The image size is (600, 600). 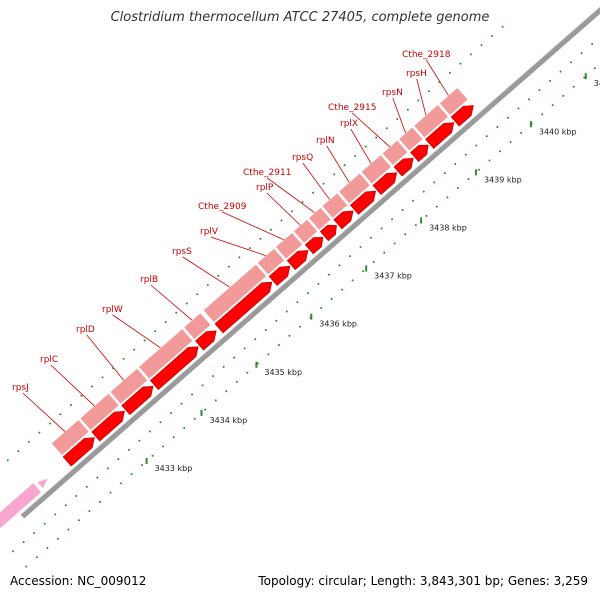 What do you see at coordinates (267, 173) in the screenshot?
I see `gene-label: Cthe_2911` at bounding box center [267, 173].